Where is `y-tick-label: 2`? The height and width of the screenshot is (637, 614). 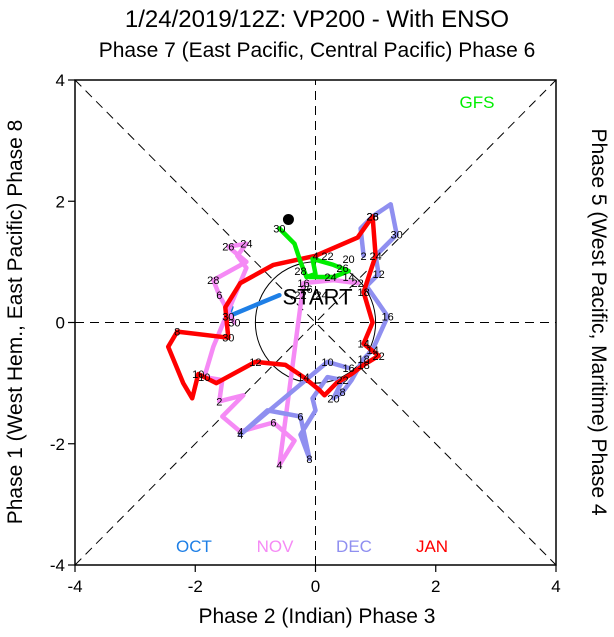 y-tick-label: 2 is located at coordinates (60, 201).